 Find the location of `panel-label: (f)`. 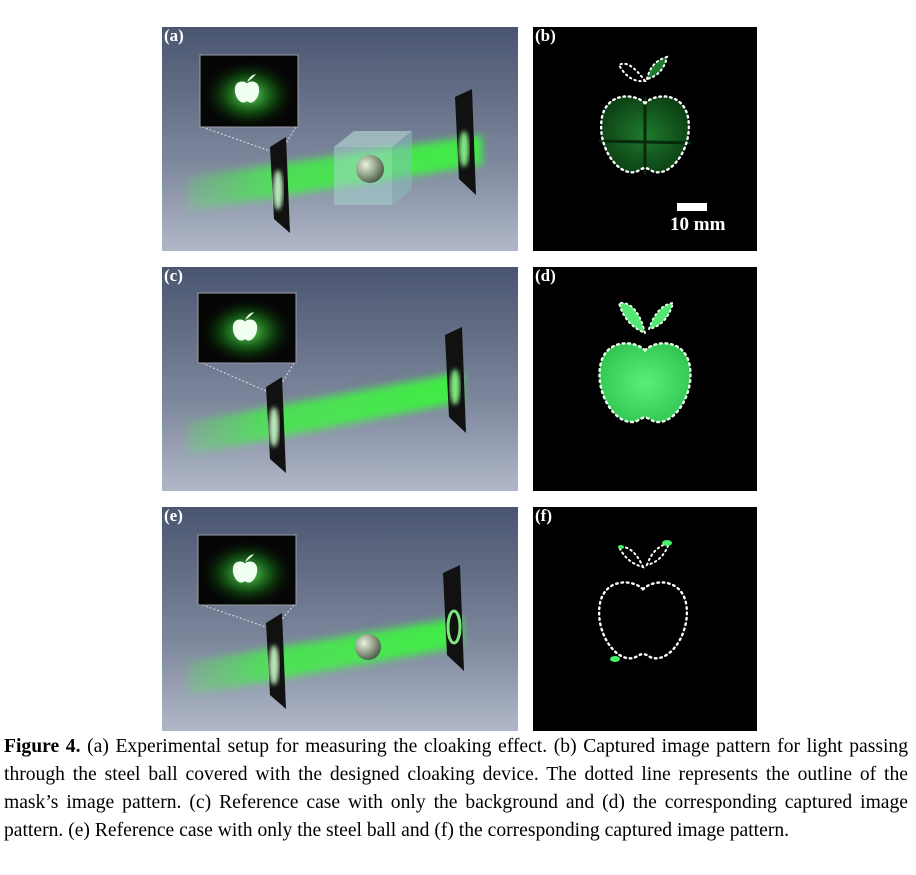

panel-label: (f) is located at coordinates (543, 516).